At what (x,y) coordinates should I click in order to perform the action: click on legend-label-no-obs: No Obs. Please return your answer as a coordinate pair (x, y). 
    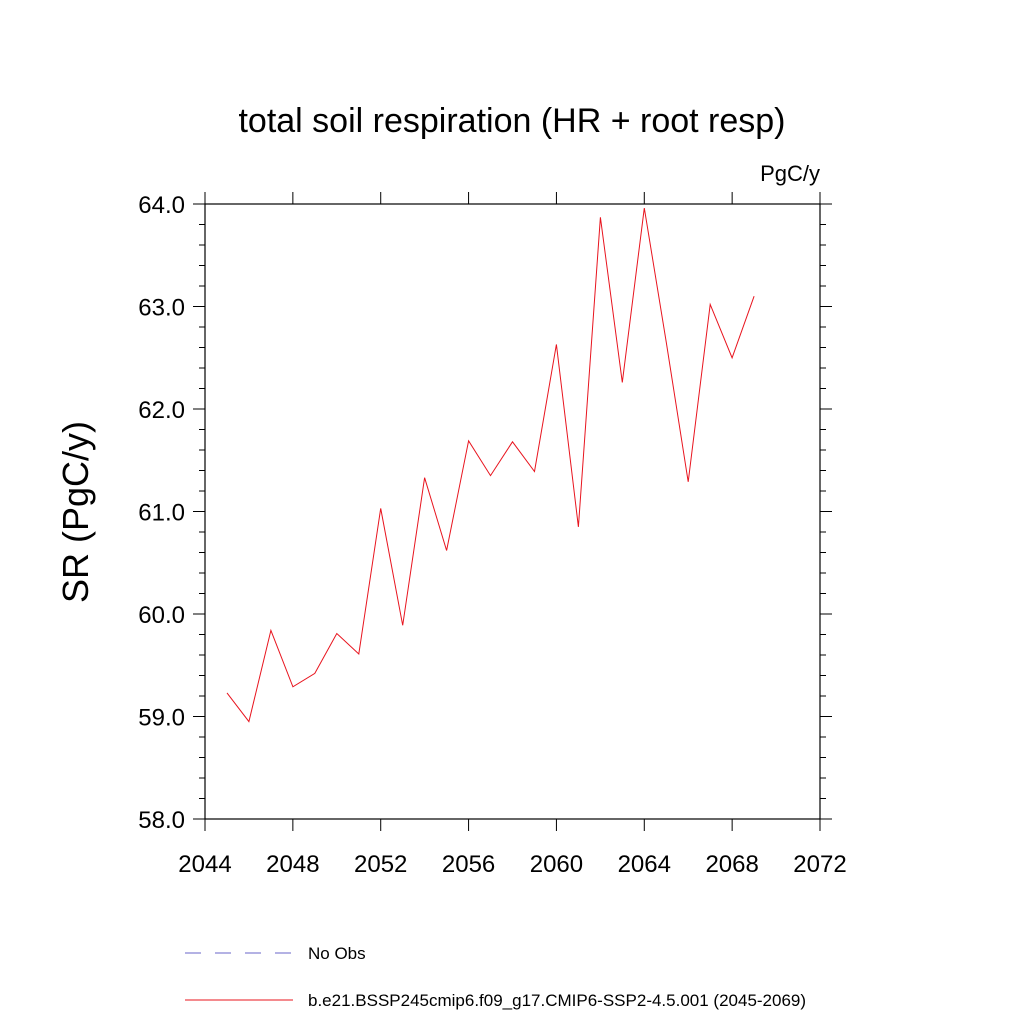
    Looking at the image, I should click on (337, 953).